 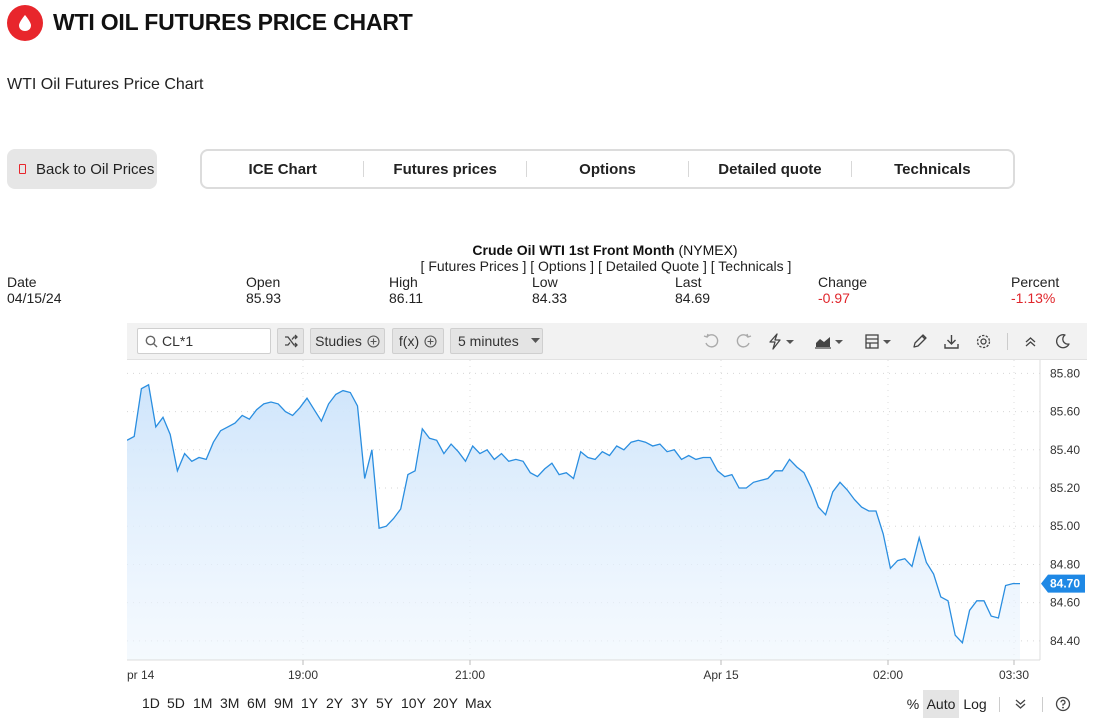 I want to click on help-button, so click(x=1063, y=704).